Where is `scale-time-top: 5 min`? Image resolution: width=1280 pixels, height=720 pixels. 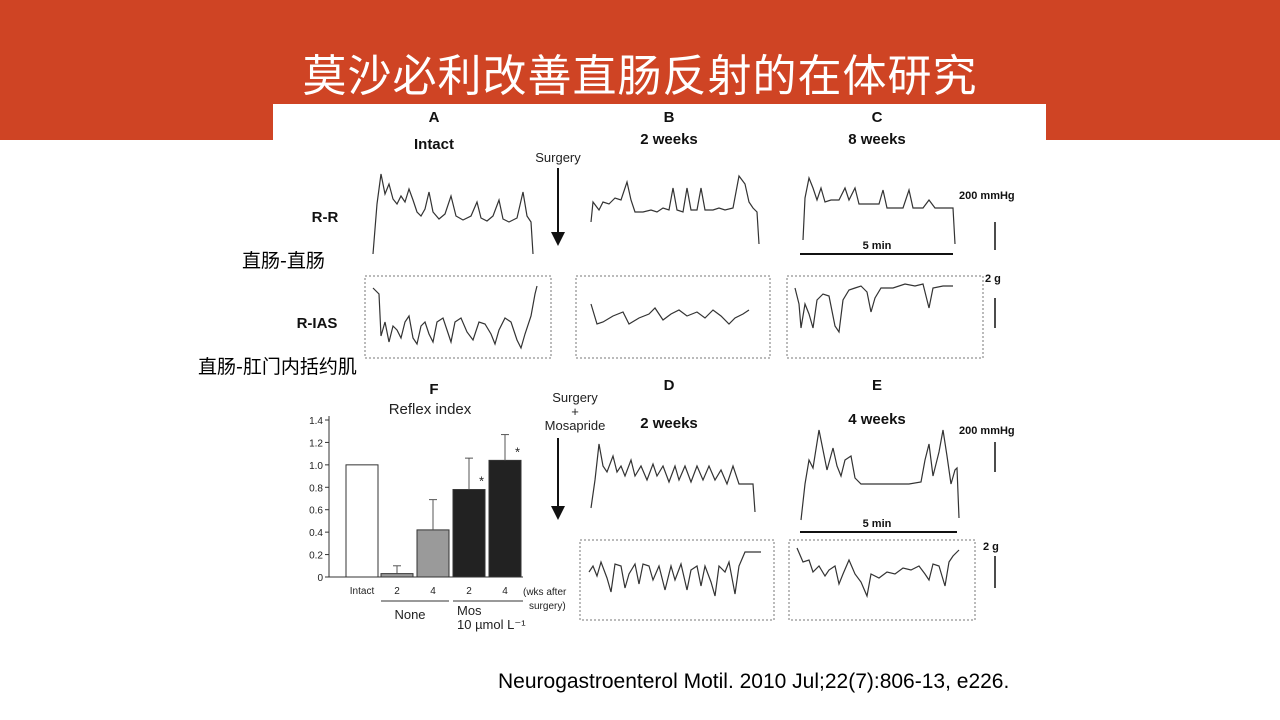
scale-time-top: 5 min is located at coordinates (877, 246).